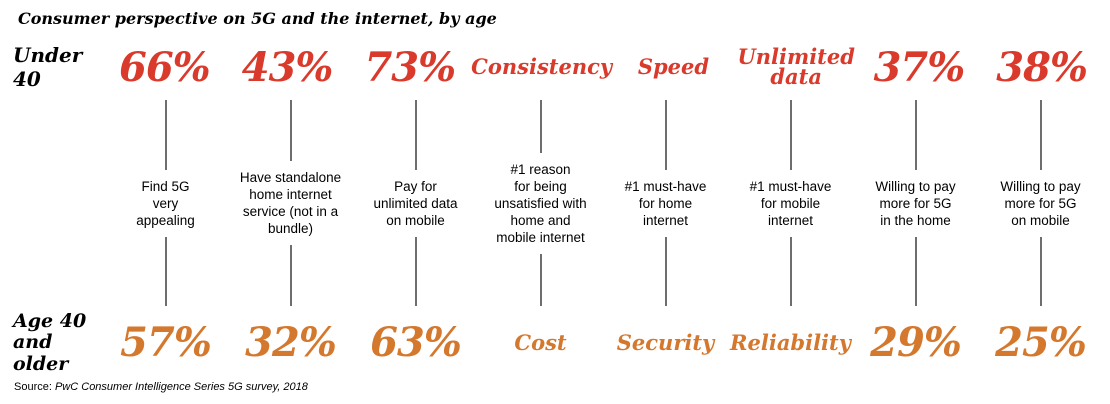 This screenshot has width=1110, height=404. Describe the element at coordinates (1042, 67) in the screenshot. I see `top-value: 38%` at that location.